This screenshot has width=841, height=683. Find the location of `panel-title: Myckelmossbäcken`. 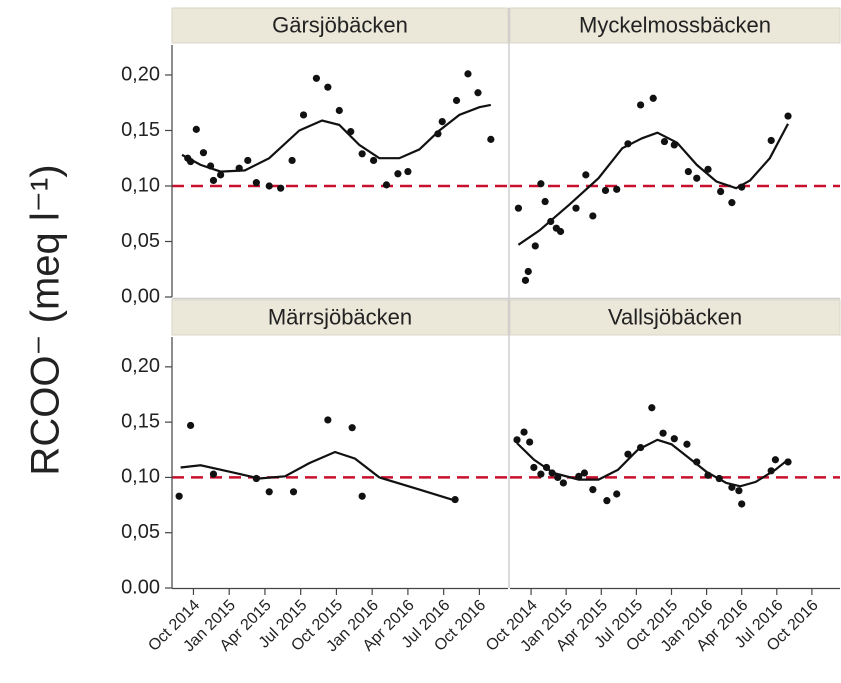

panel-title: Myckelmossbäcken is located at coordinates (675, 24).